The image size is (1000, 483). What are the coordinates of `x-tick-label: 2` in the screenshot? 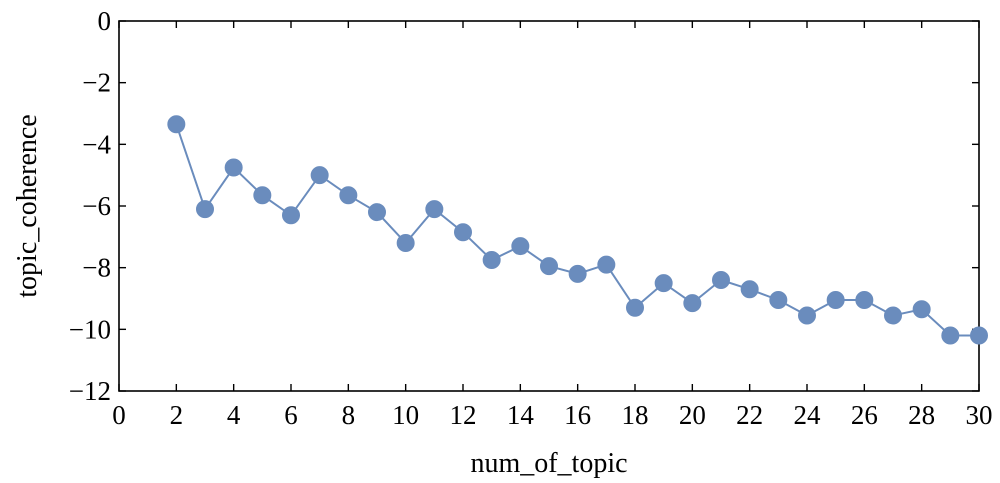 It's located at (177, 415).